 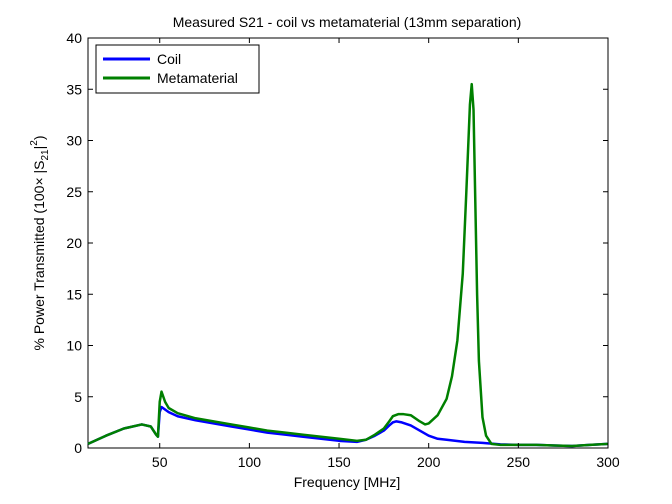 What do you see at coordinates (39, 148) in the screenshot?
I see `y-axis-label-mid: |` at bounding box center [39, 148].